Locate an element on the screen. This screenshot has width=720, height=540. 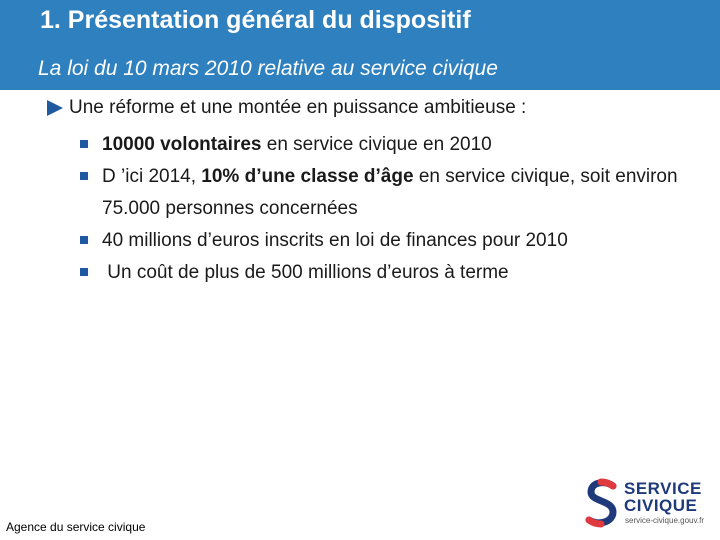
logo-url: service-civique.gouv.fr is located at coordinates (664, 520).